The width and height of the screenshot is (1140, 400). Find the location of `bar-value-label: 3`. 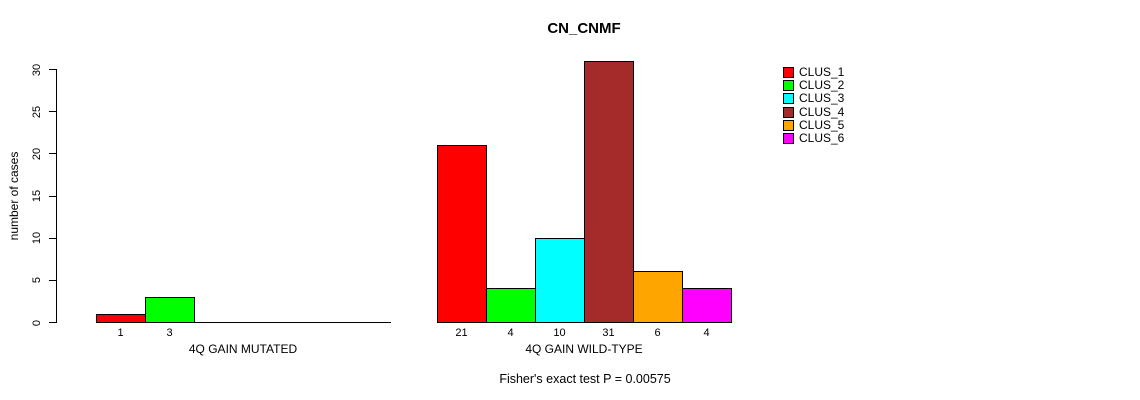

bar-value-label: 3 is located at coordinates (169, 333).